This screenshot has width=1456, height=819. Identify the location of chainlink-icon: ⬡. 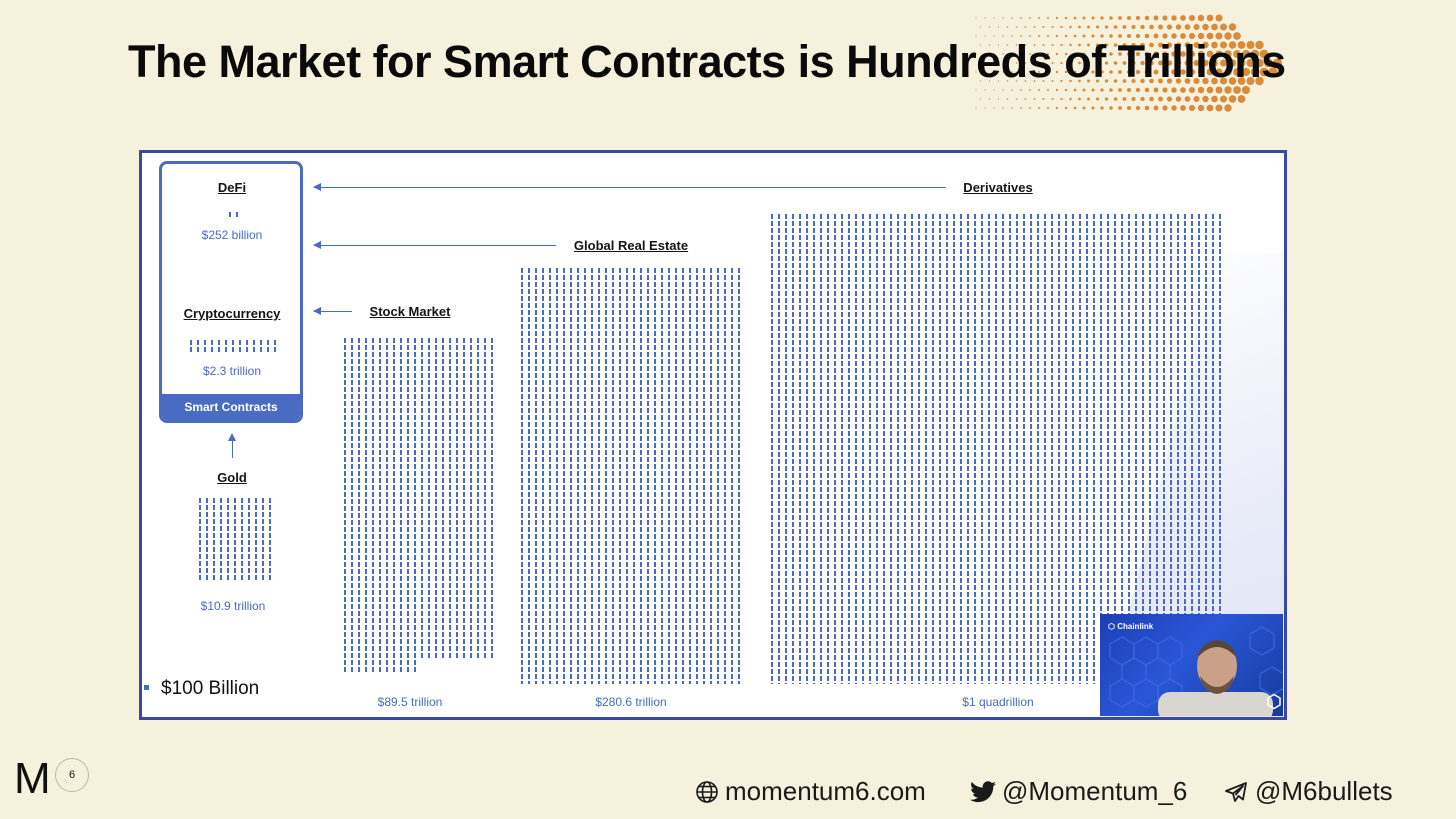
(1111, 626).